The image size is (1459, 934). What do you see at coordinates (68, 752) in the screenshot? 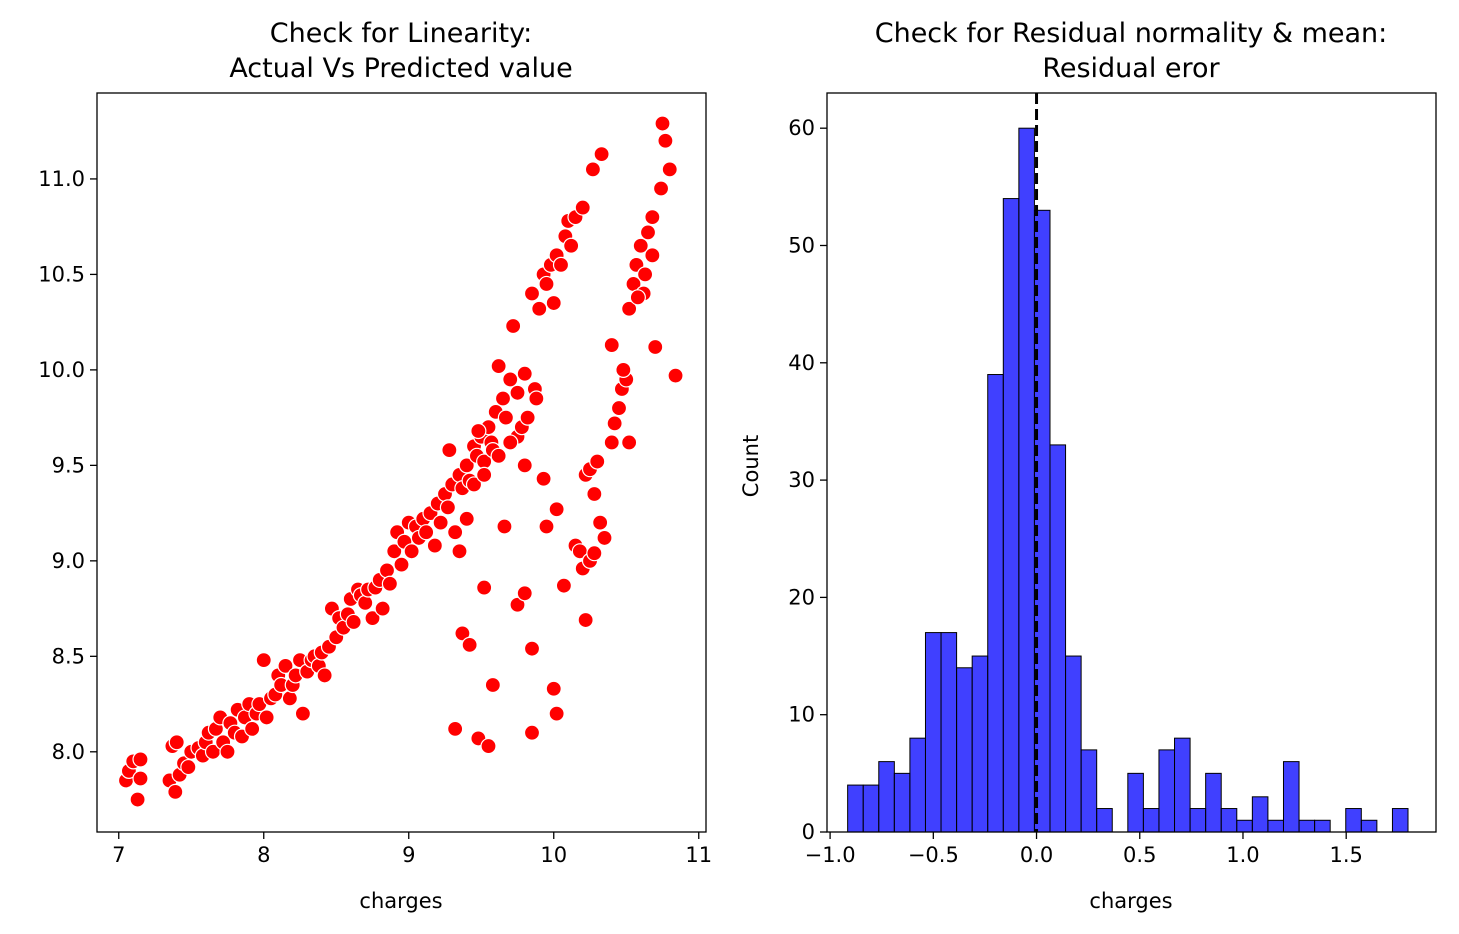
I see `scatter-y-tick-label: 8.0` at bounding box center [68, 752].